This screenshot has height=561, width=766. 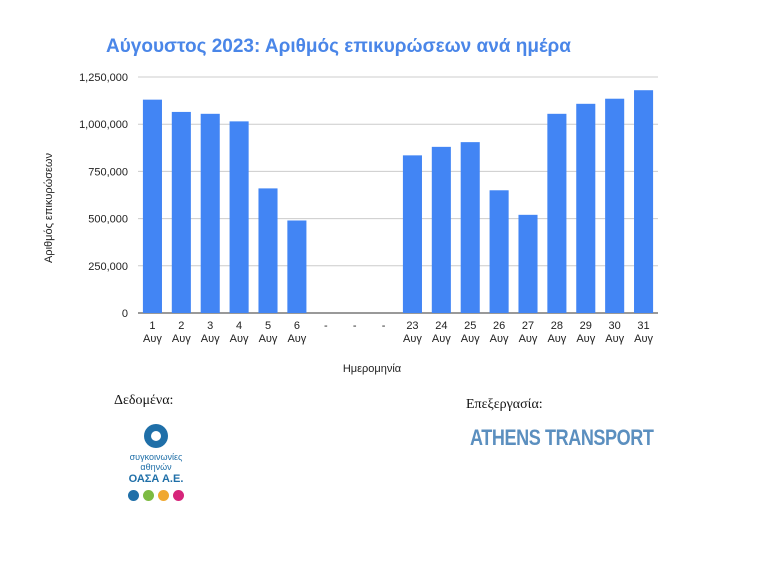 What do you see at coordinates (152, 326) in the screenshot?
I see `x-tick-day: 1` at bounding box center [152, 326].